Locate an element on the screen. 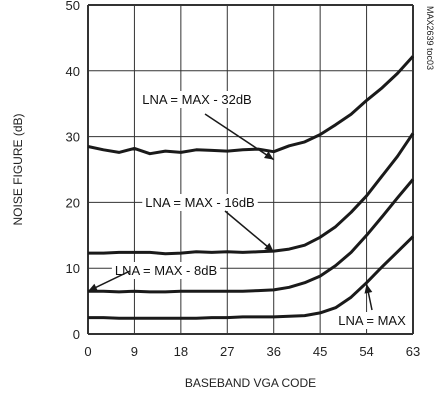  annotation-label: LNA = MAX is located at coordinates (372, 320).